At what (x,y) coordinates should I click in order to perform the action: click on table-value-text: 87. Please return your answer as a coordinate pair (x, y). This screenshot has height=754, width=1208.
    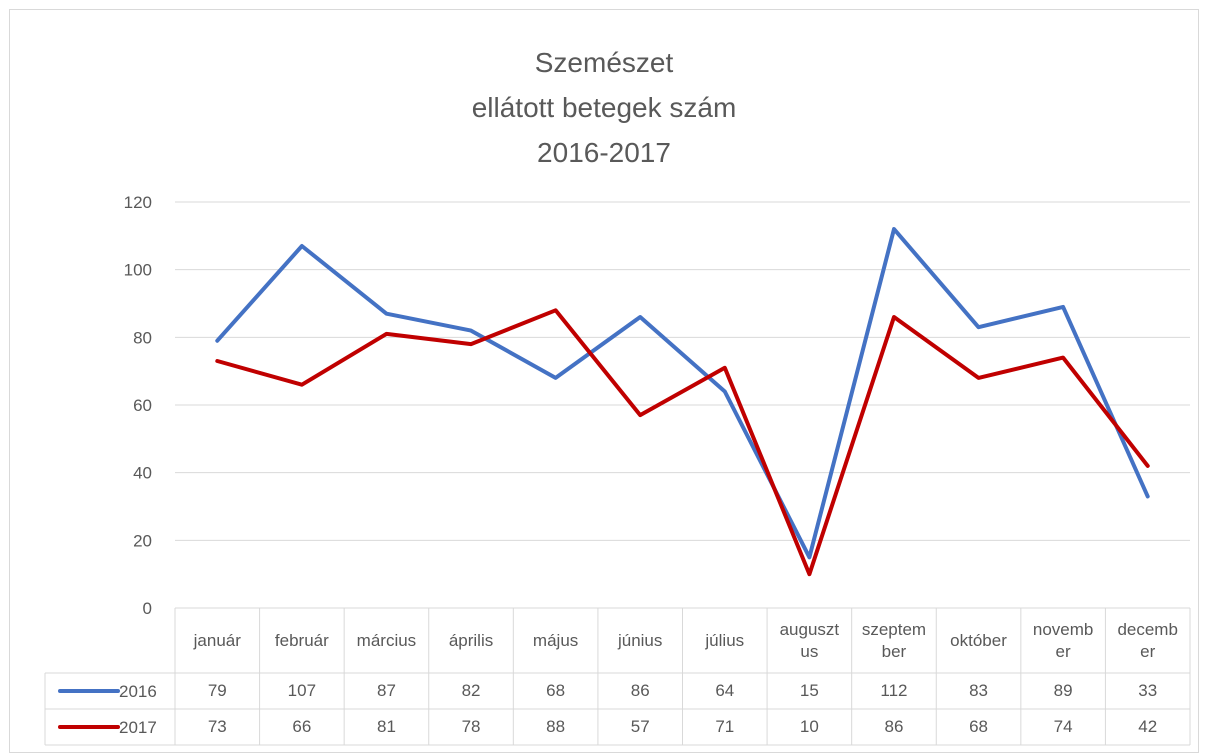
    Looking at the image, I should click on (386, 690).